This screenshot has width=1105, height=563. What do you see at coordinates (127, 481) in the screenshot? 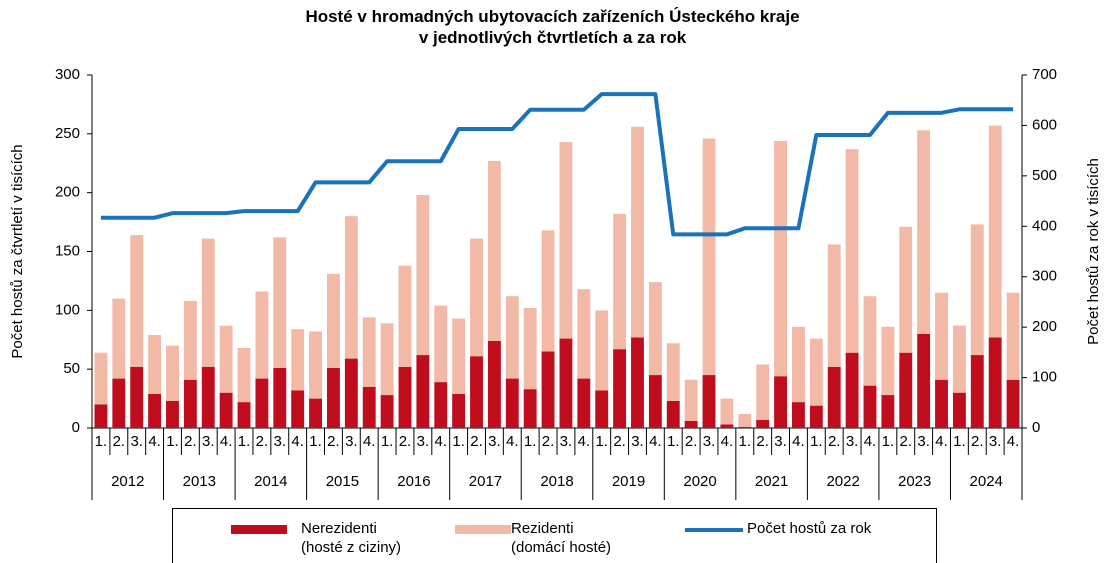
I see `x-group-label: 2012` at bounding box center [127, 481].